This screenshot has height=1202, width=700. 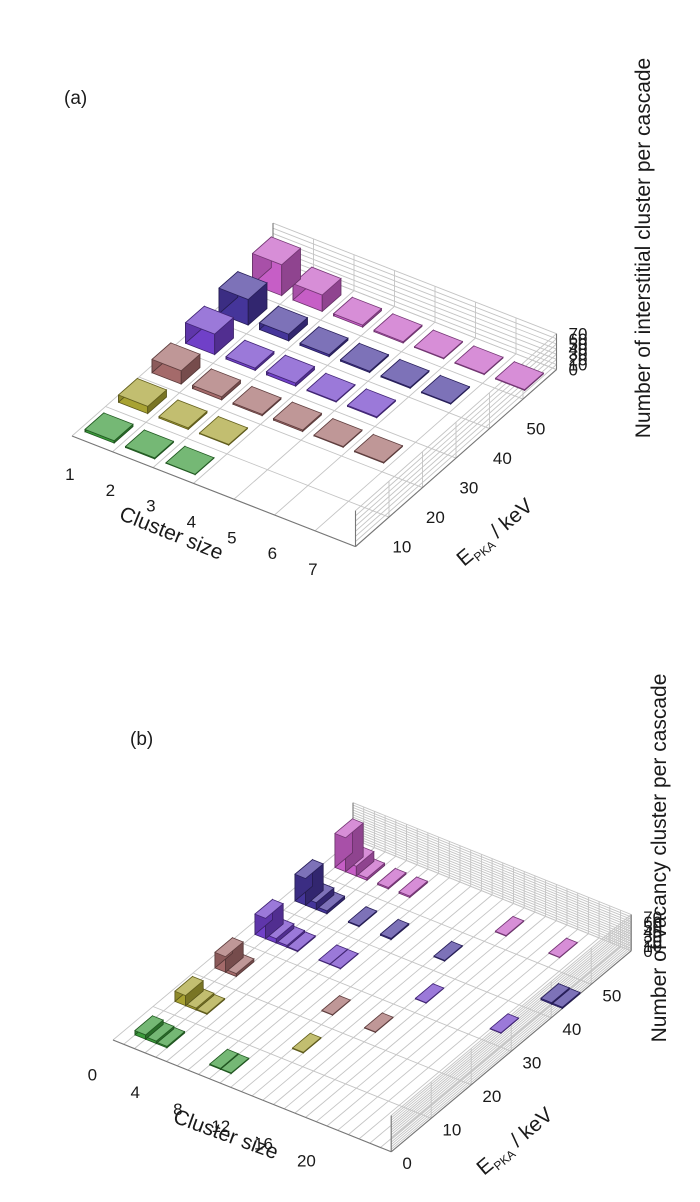 What do you see at coordinates (309, 882) in the screenshot?
I see `bar-b-e4-x1` at bounding box center [309, 882].